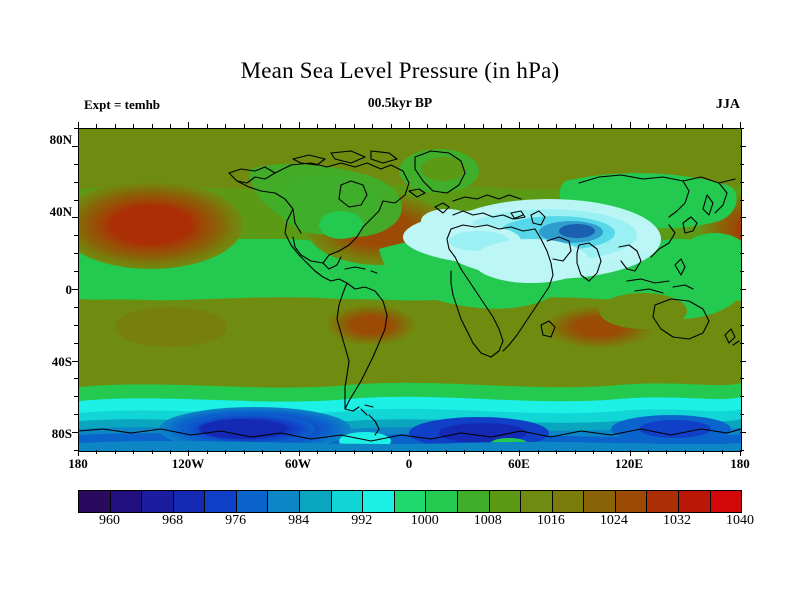 This screenshot has width=800, height=600. What do you see at coordinates (78, 463) in the screenshot?
I see `xtick-label-180w: 180` at bounding box center [78, 463].